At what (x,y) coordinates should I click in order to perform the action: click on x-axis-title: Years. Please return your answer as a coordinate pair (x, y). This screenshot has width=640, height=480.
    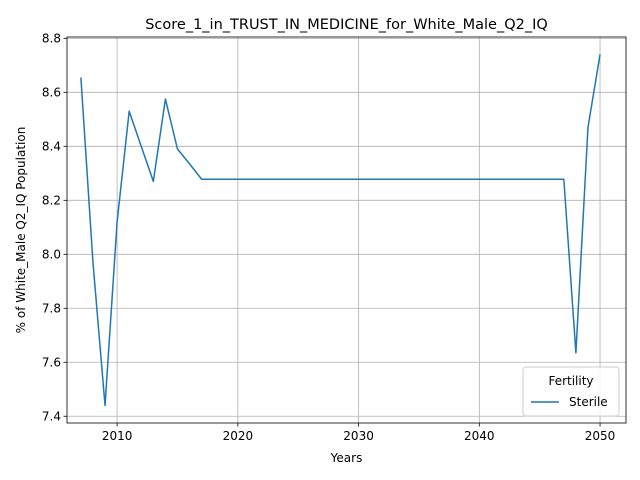
    Looking at the image, I should click on (346, 458).